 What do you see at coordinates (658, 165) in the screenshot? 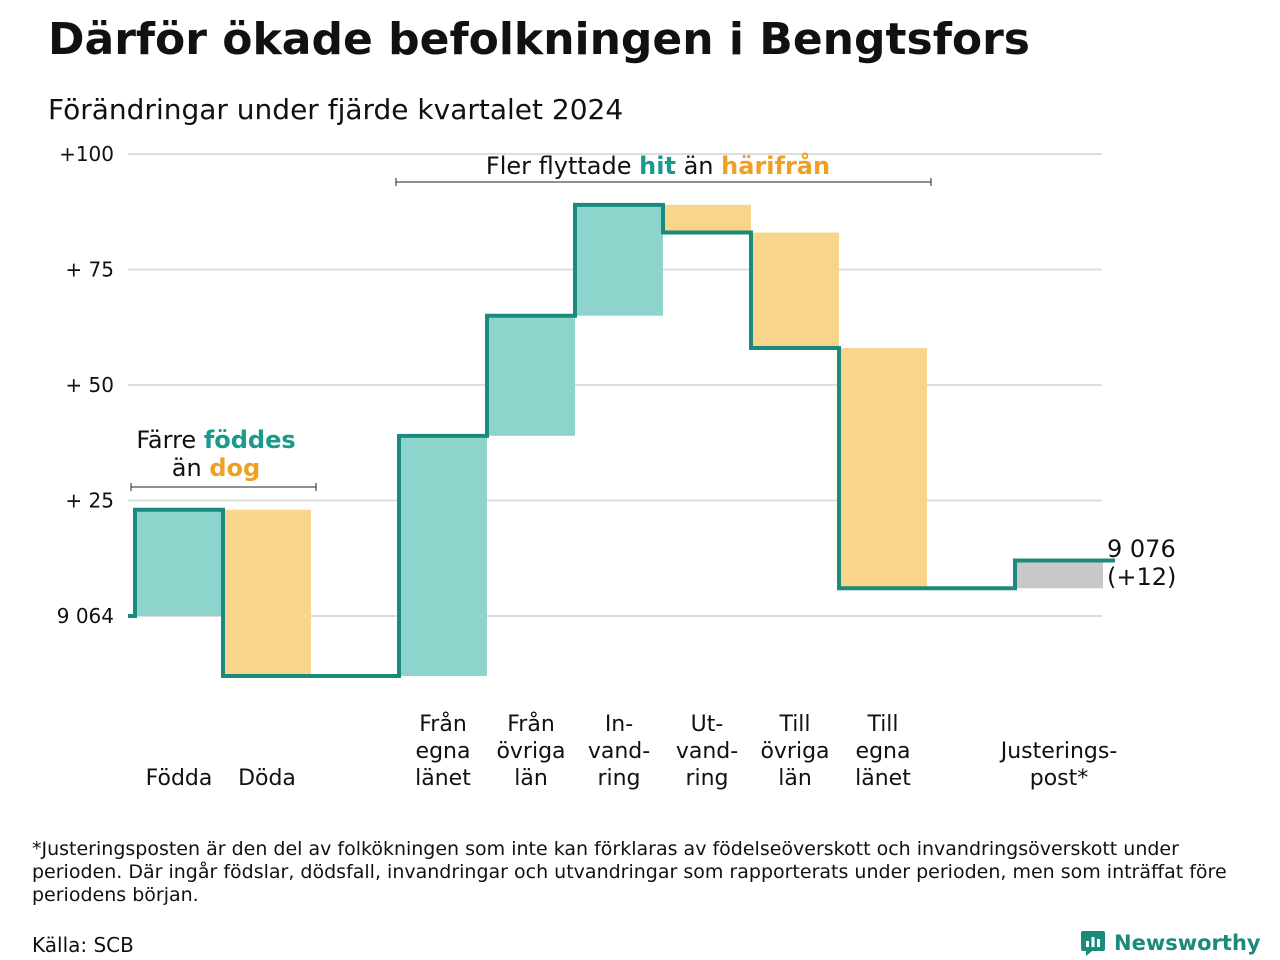
I see `migration-annotation-text: Fler flyttade hit än härifrån` at bounding box center [658, 165].